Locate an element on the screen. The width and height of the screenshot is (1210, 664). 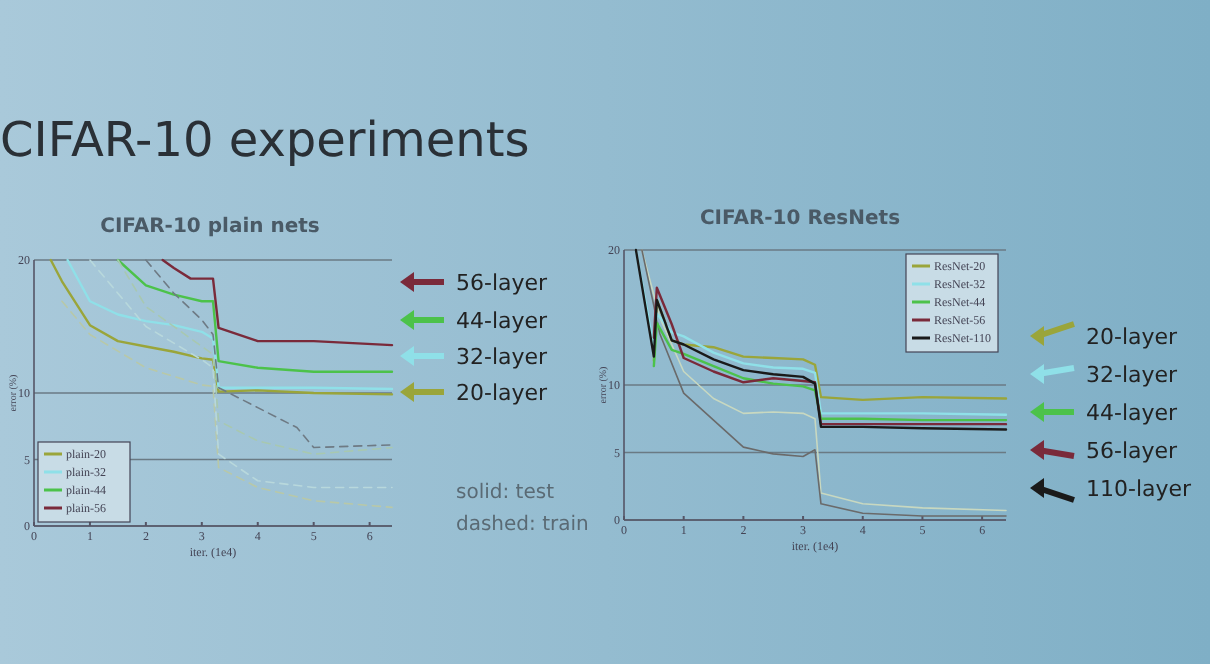
chart-title: CIFAR-10 plain nets is located at coordinates (210, 227).